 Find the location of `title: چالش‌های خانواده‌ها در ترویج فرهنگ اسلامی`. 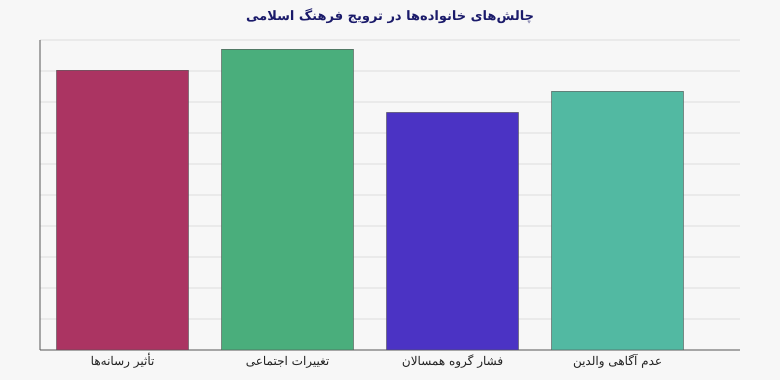

title: چالش‌های خانواده‌ها در ترویج فرهنگ اسلامی is located at coordinates (390, 16).